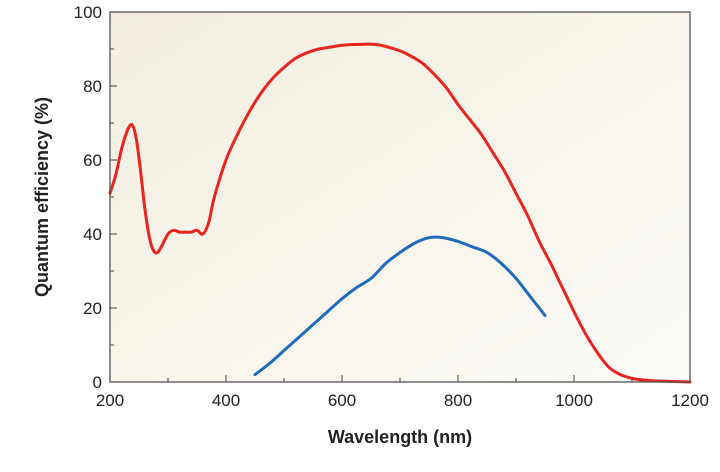  What do you see at coordinates (342, 400) in the screenshot?
I see `x-tick-label: 600` at bounding box center [342, 400].